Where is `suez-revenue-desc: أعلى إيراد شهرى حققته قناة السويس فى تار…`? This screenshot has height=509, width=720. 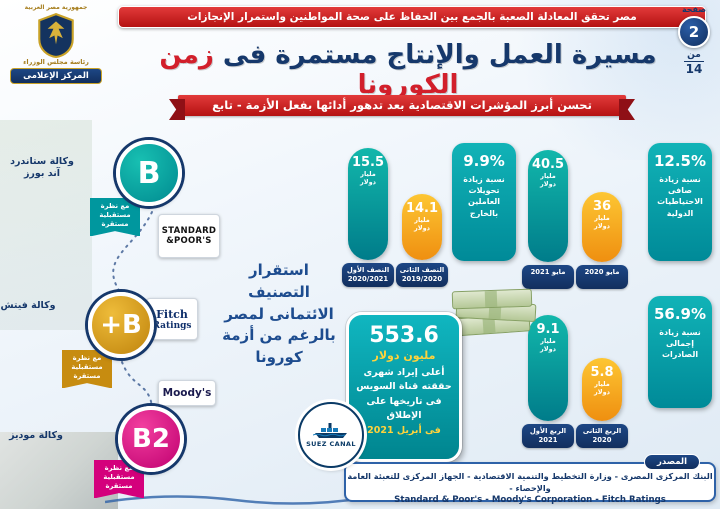 suez-revenue-desc: أعلى إيراد شهرى حققته قناة السويس فى تار… is located at coordinates (404, 394).